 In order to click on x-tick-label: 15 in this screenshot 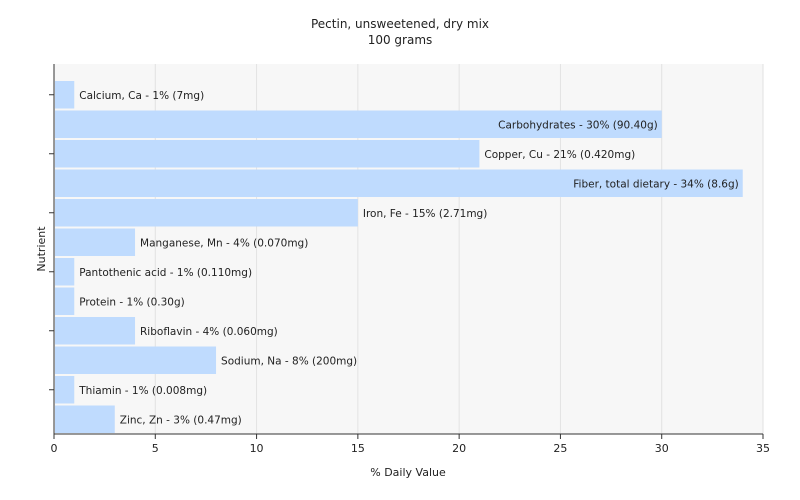, I will do `click(358, 448)`.